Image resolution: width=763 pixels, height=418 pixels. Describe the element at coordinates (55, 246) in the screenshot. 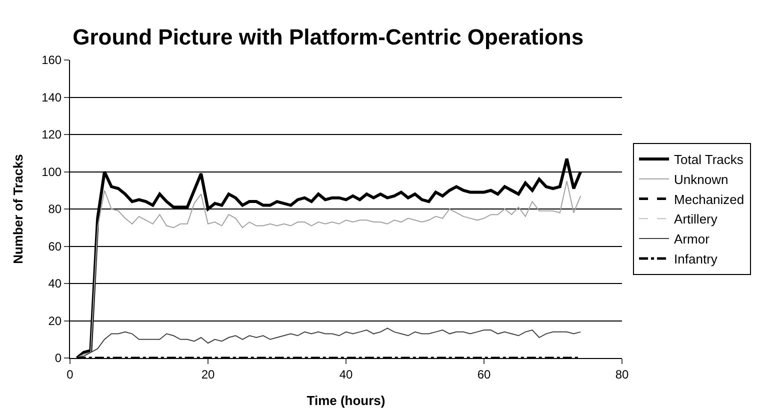

I see `y-tick-label: 60` at that location.